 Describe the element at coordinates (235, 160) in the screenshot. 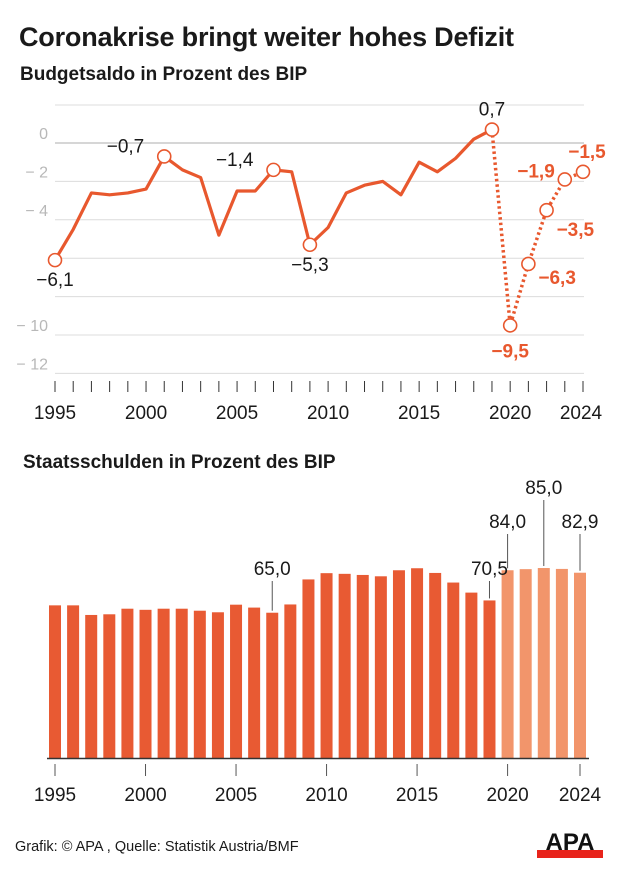

I see `data-label: −1,4` at that location.